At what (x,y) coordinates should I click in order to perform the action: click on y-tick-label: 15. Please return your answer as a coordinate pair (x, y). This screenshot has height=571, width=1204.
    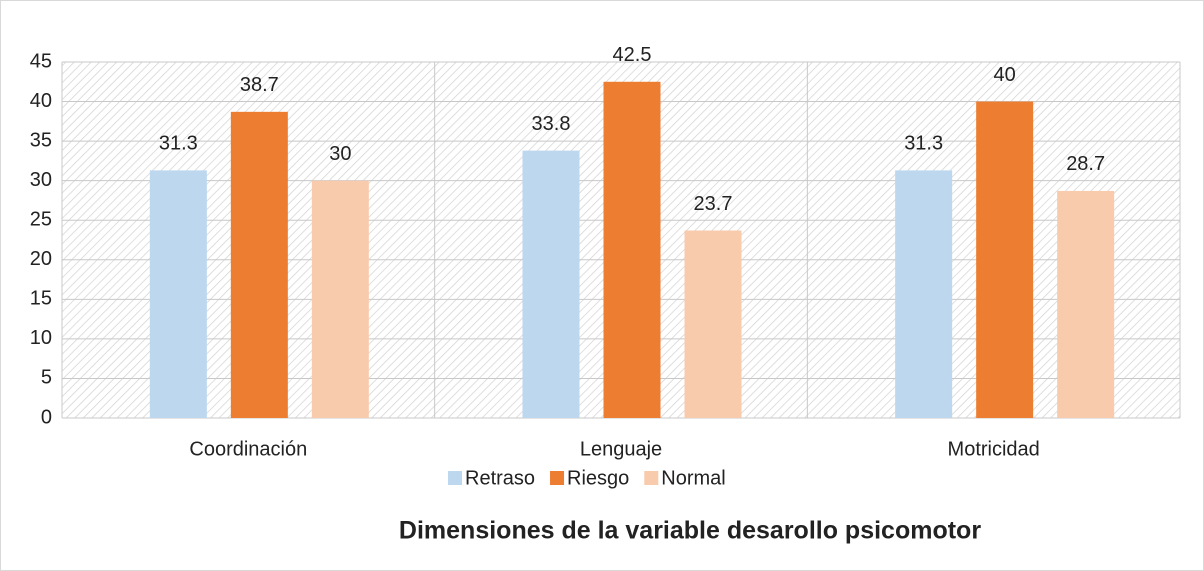
    Looking at the image, I should click on (41, 299).